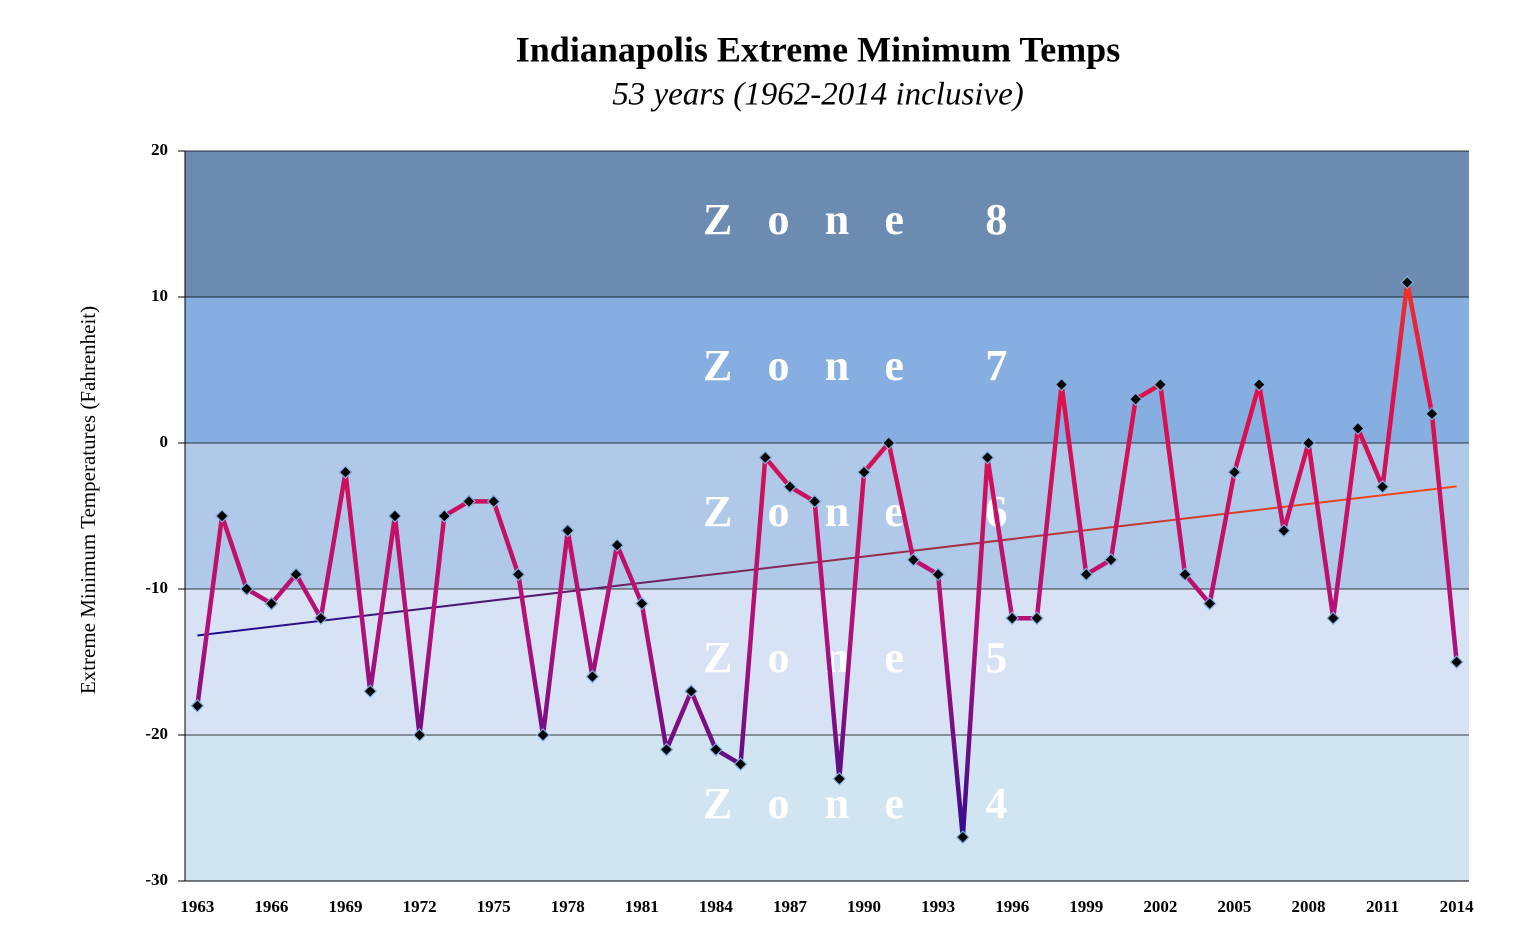 The width and height of the screenshot is (1539, 944). Describe the element at coordinates (346, 906) in the screenshot. I see `x-tick-label: 1969` at that location.